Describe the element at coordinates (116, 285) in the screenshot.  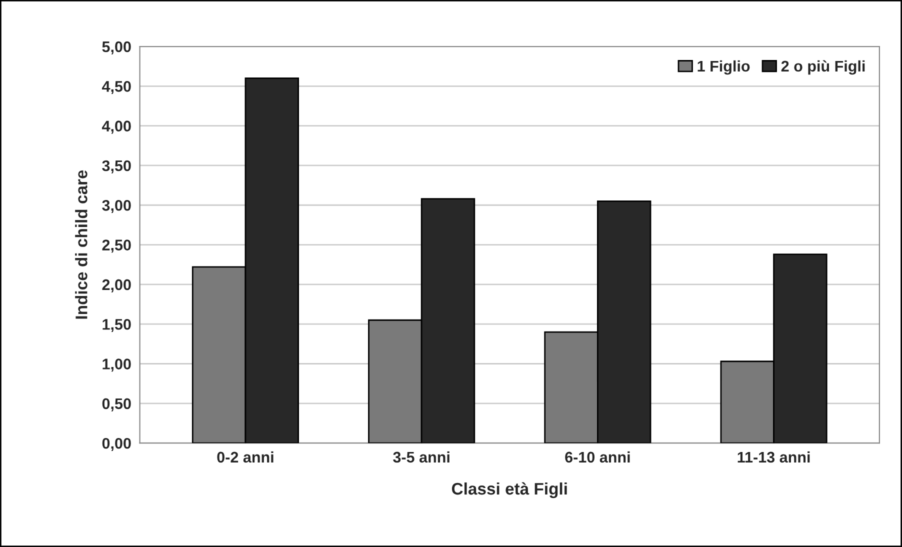
I see `y-tick-label: 2,00` at that location.